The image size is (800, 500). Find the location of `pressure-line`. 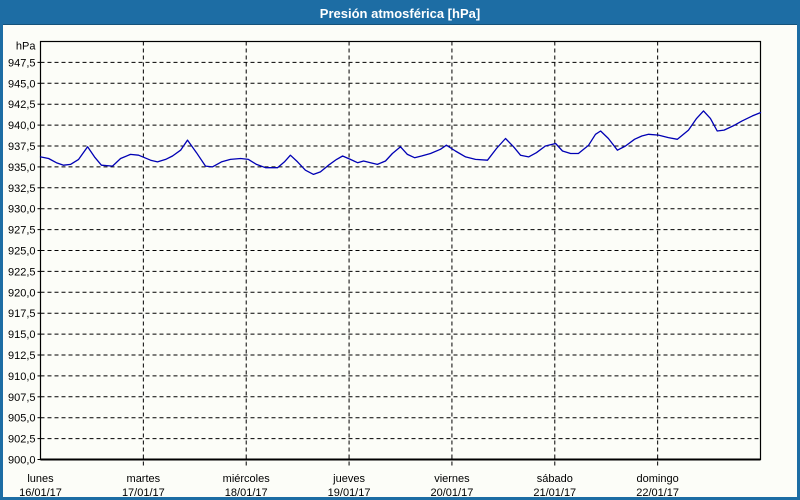

pressure-line is located at coordinates (400, 143).